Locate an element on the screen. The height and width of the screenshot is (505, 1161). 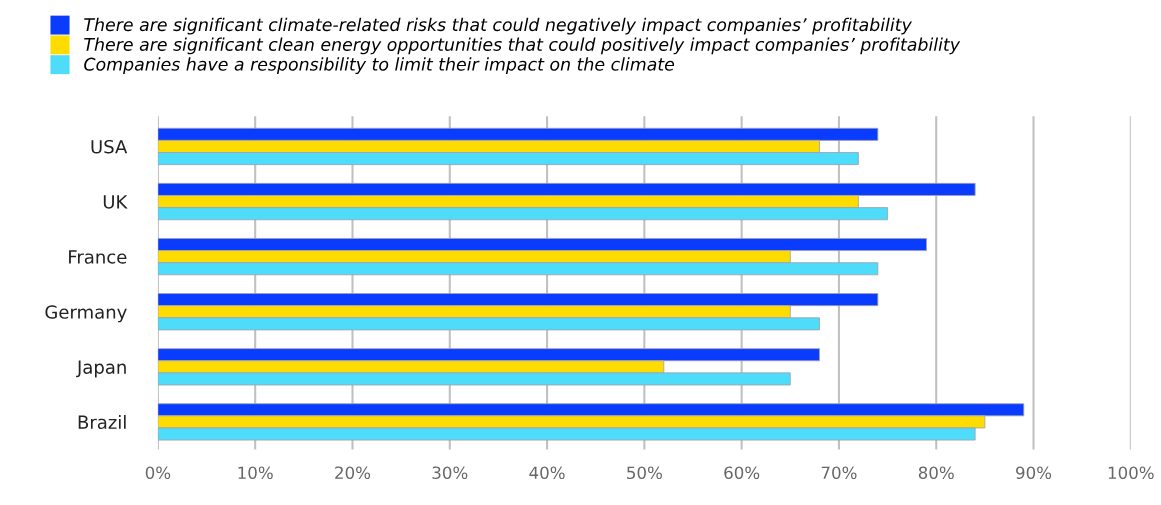
y-tick-label: USA is located at coordinates (109, 146).